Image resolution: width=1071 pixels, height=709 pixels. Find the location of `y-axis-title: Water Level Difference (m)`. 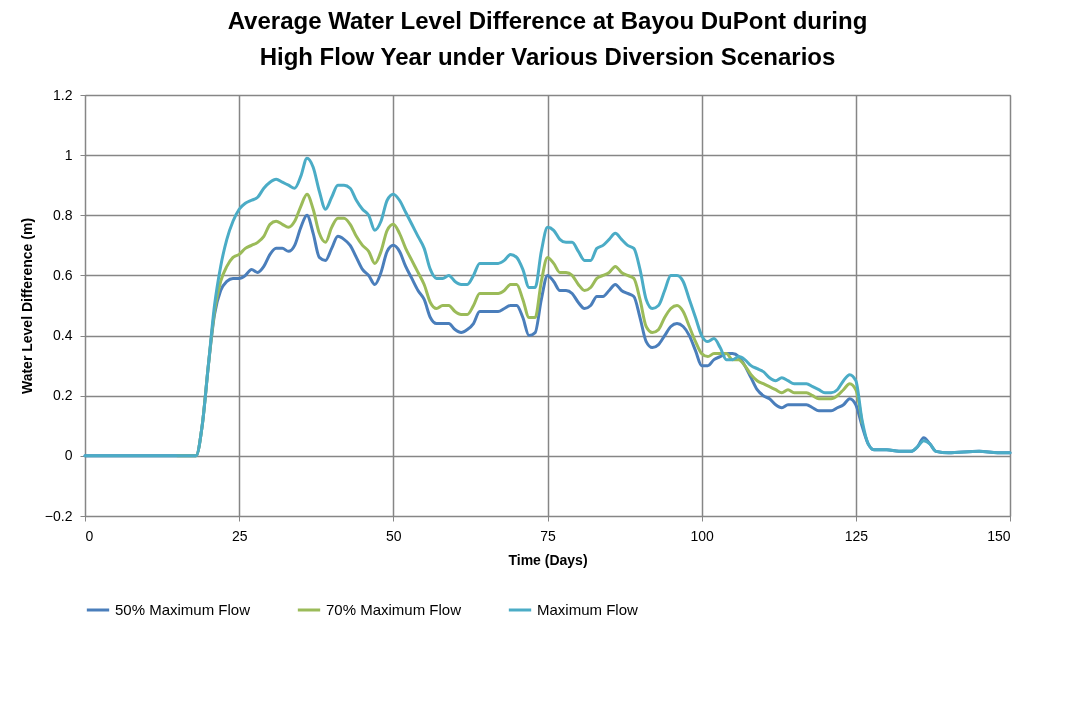

y-axis-title: Water Level Difference (m) is located at coordinates (26, 306).